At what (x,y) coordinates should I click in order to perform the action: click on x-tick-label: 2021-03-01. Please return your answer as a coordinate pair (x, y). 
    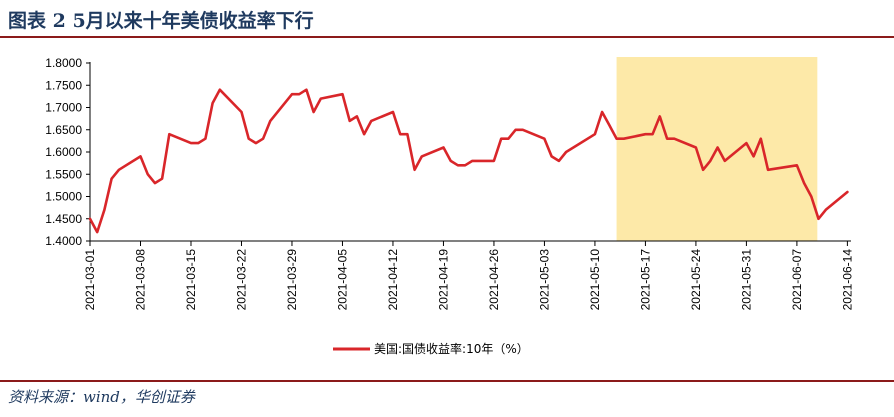
    Looking at the image, I should click on (90, 280).